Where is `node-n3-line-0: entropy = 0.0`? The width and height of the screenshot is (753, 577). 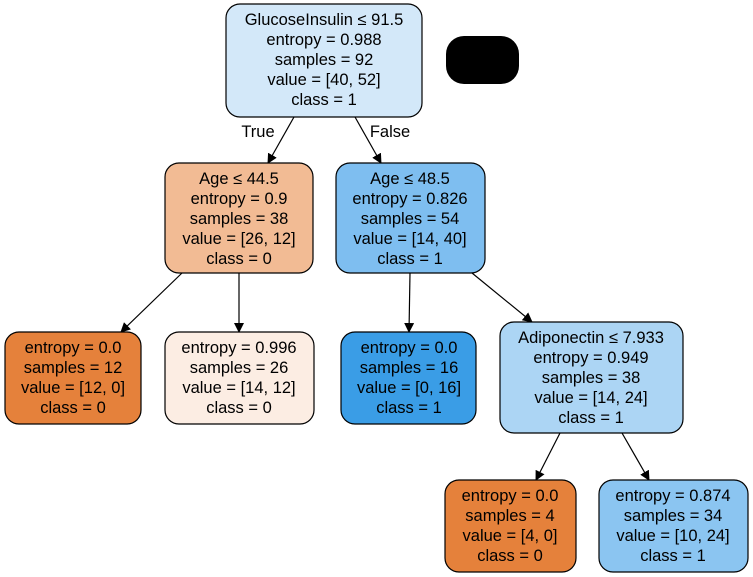 node-n3-line-0: entropy = 0.0 is located at coordinates (73, 348).